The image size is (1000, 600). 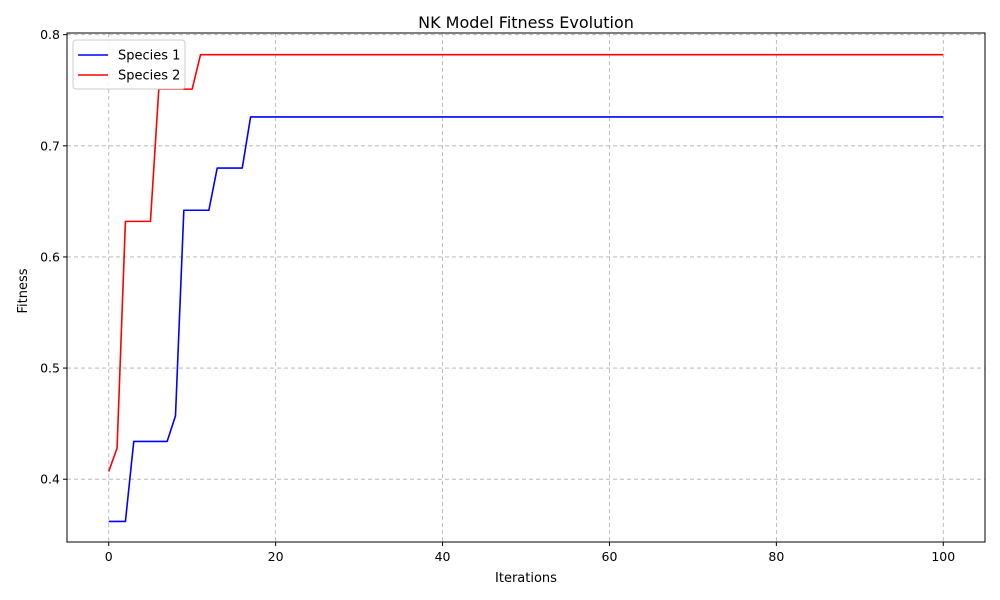 What do you see at coordinates (149, 56) in the screenshot?
I see `legend-label-1: Species 1` at bounding box center [149, 56].